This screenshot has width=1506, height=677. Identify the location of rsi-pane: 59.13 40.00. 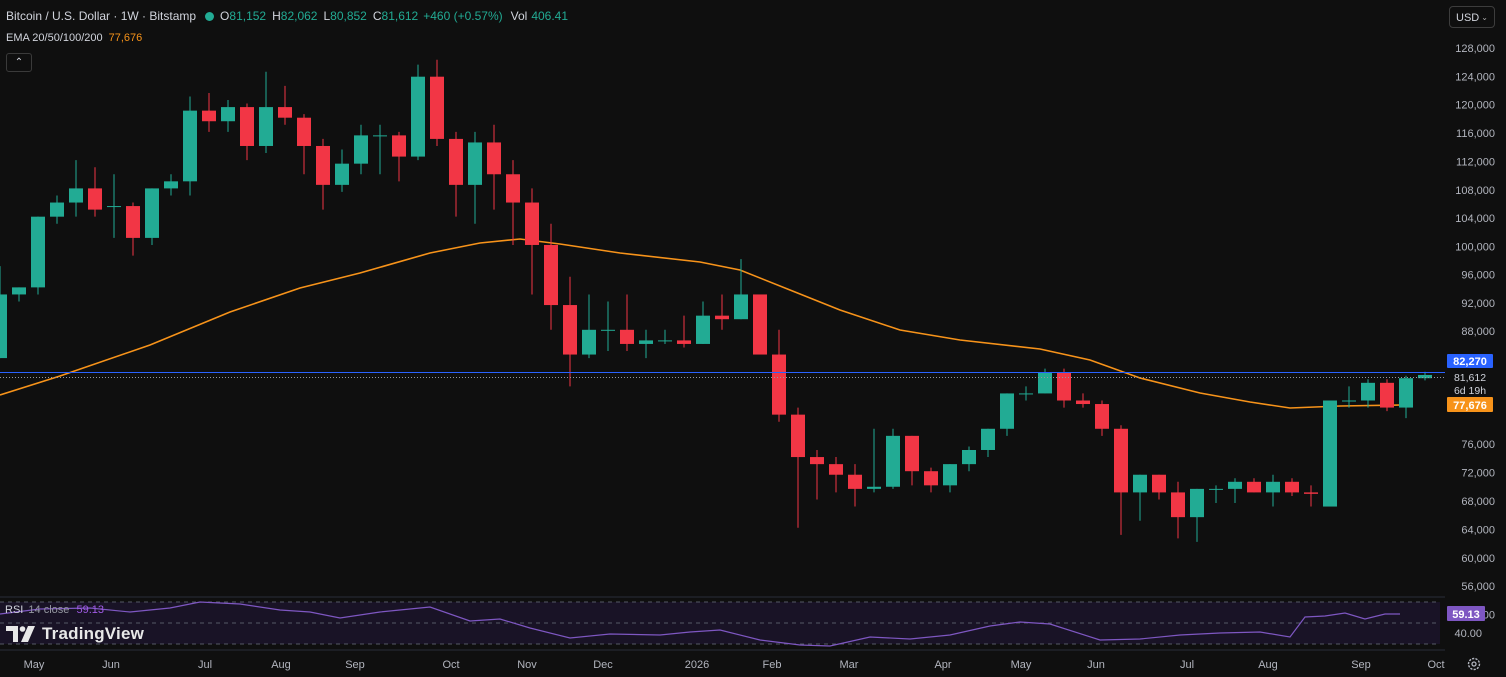
(742, 621).